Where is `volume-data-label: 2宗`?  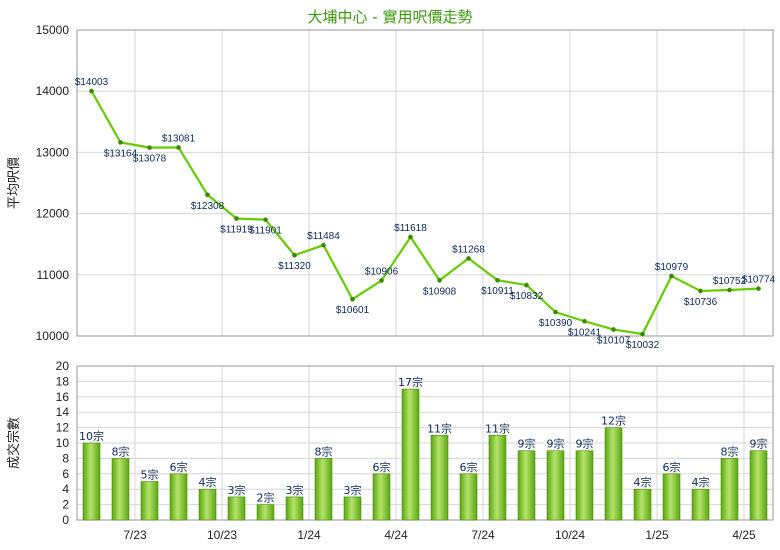
volume-data-label: 2宗 is located at coordinates (266, 498).